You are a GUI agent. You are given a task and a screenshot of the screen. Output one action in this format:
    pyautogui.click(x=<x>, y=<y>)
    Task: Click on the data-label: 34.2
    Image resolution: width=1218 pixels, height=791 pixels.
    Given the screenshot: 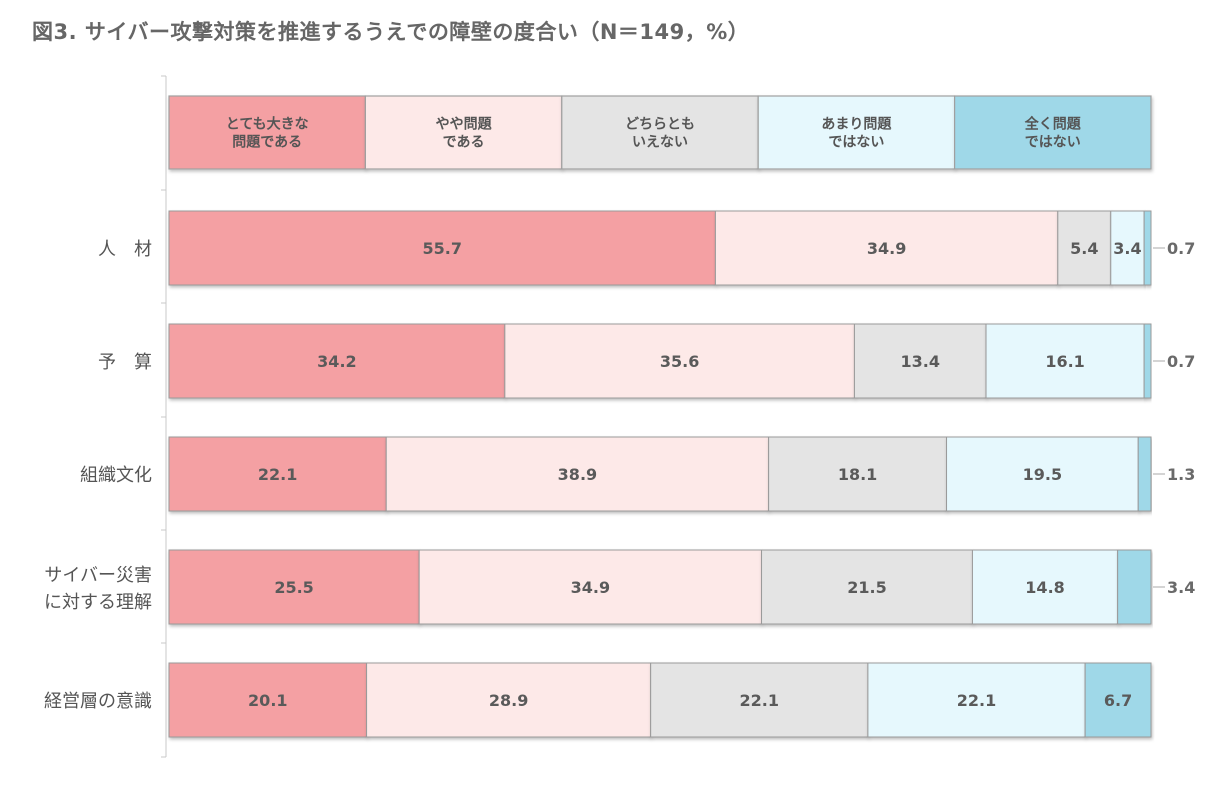 What is the action you would take?
    pyautogui.click(x=336, y=361)
    